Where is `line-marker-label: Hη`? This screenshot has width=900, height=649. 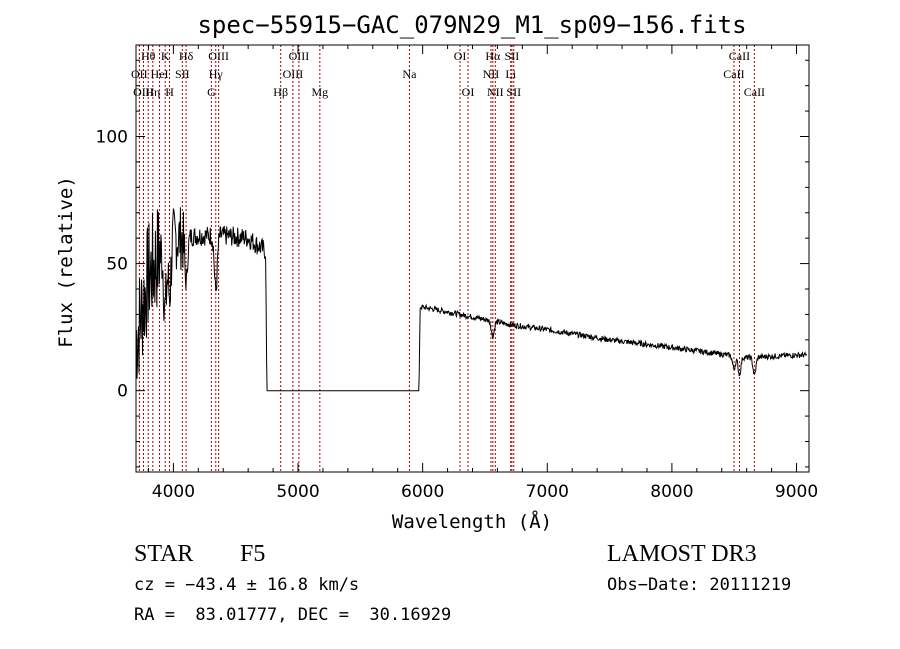 line-marker-label: Hη is located at coordinates (152, 92).